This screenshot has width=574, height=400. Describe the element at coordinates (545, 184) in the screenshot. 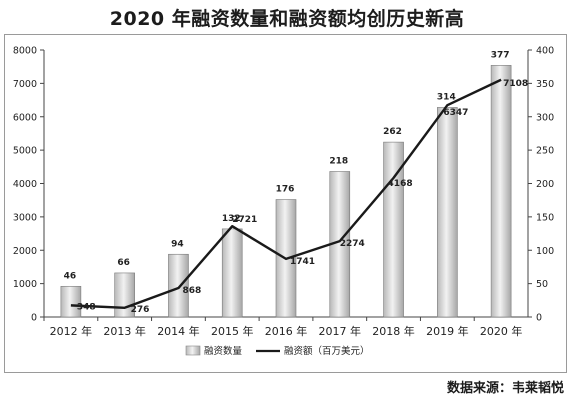

I see `right-tick-label: 200` at that location.